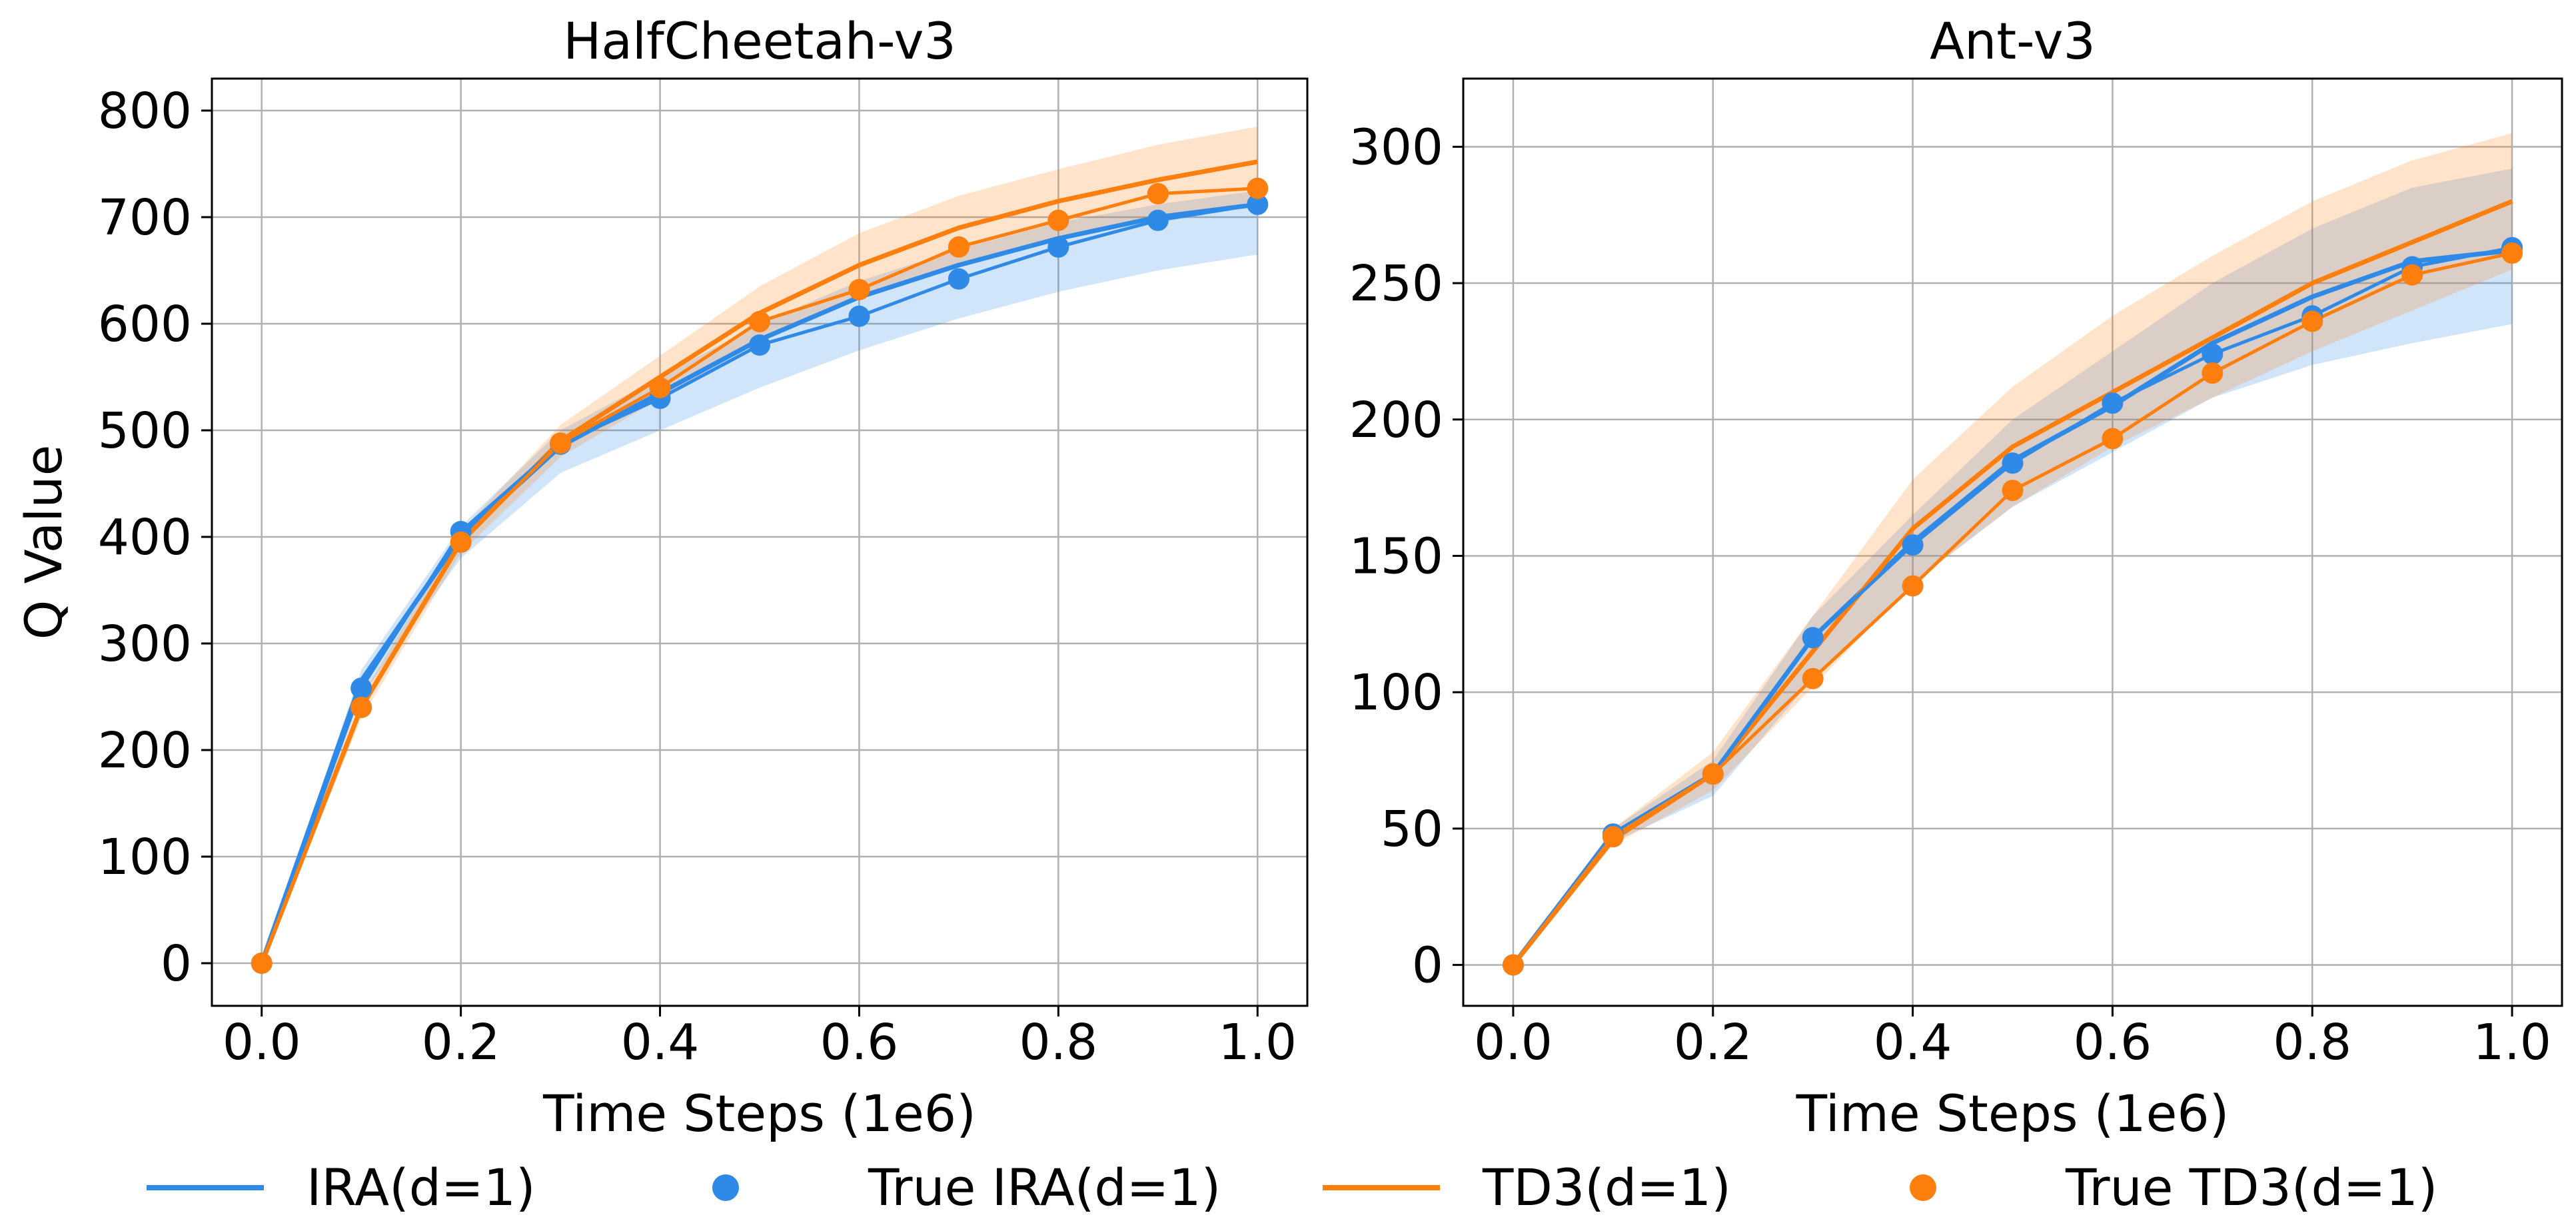 Image resolution: width=2576 pixels, height=1217 pixels. What do you see at coordinates (44, 542) in the screenshot?
I see `y-axis-label: Q Value` at bounding box center [44, 542].